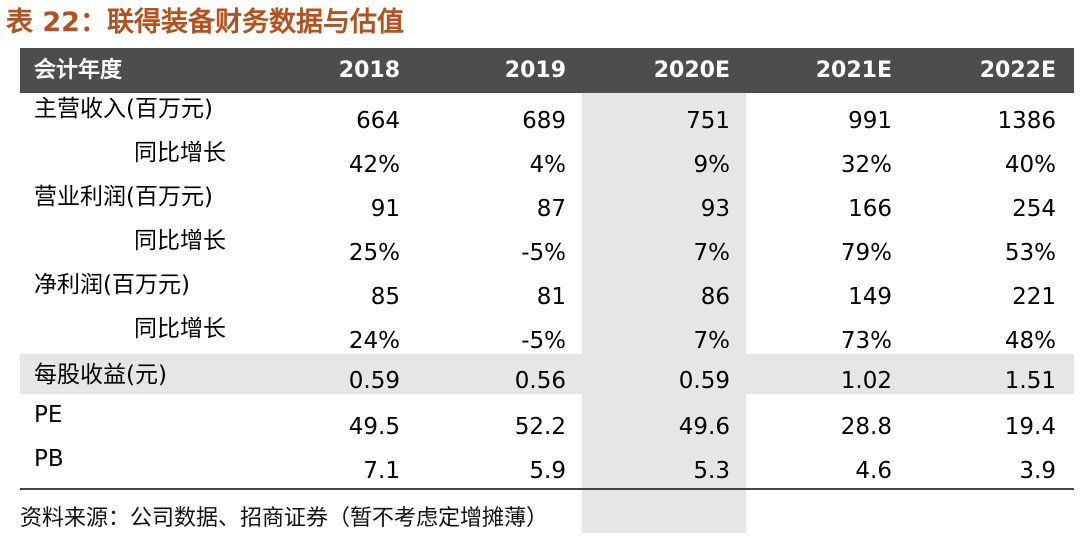 The image size is (1080, 539). I want to click on table-title: 表 22：联得装备财务数据与估值, so click(205, 22).